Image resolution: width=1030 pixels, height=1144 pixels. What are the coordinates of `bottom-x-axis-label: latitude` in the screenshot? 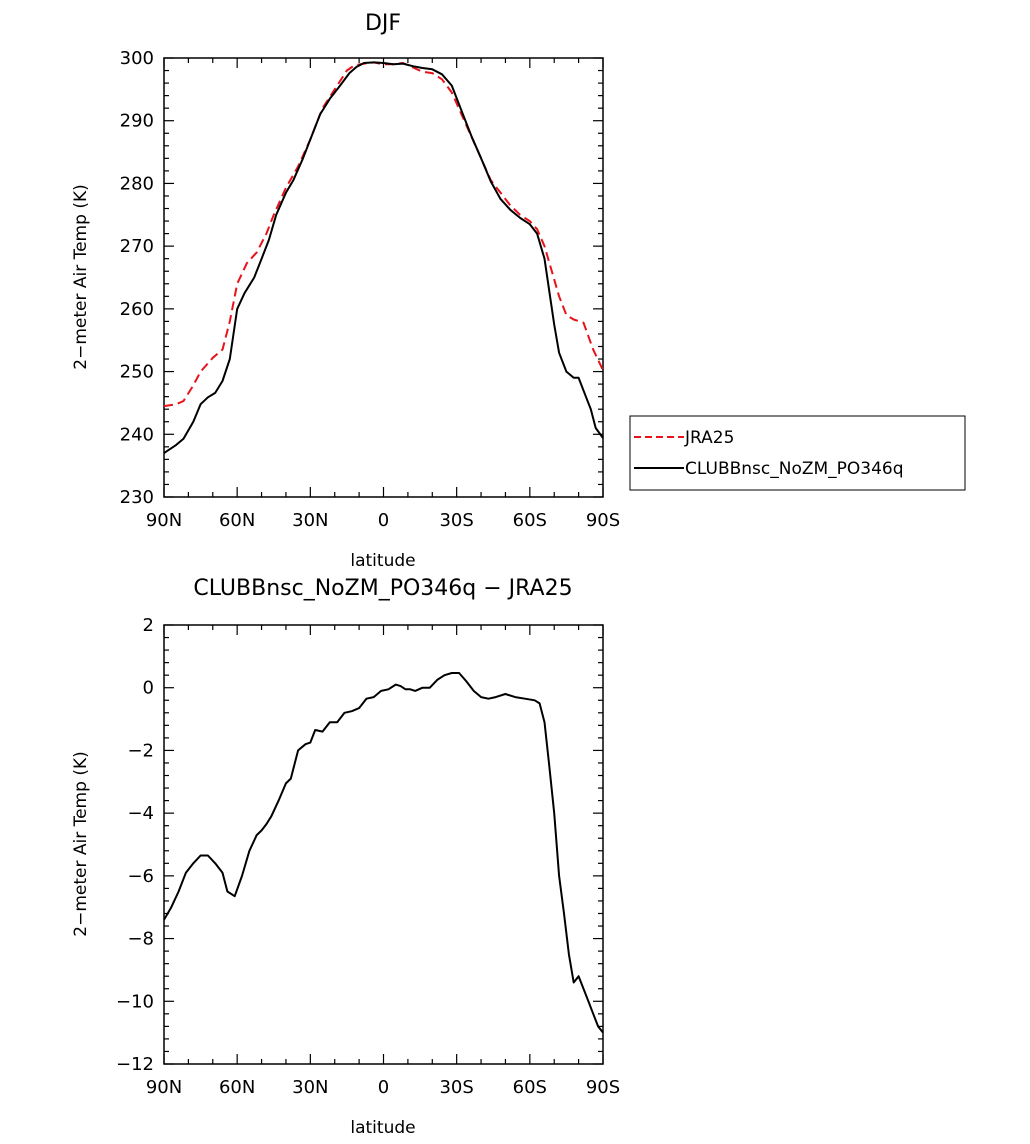 It's located at (382, 1128).